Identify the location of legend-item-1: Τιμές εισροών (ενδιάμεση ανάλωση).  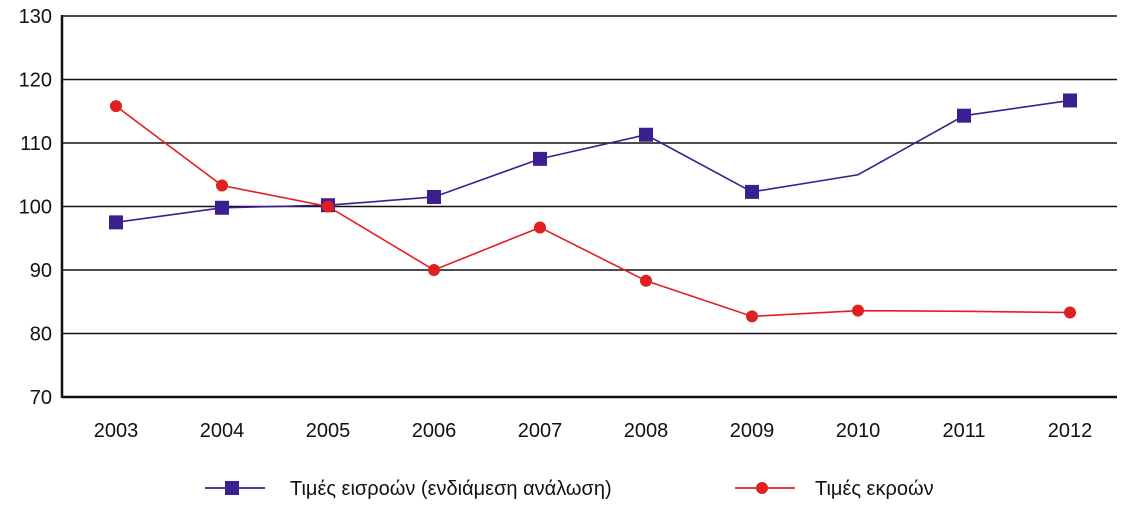
(408, 489).